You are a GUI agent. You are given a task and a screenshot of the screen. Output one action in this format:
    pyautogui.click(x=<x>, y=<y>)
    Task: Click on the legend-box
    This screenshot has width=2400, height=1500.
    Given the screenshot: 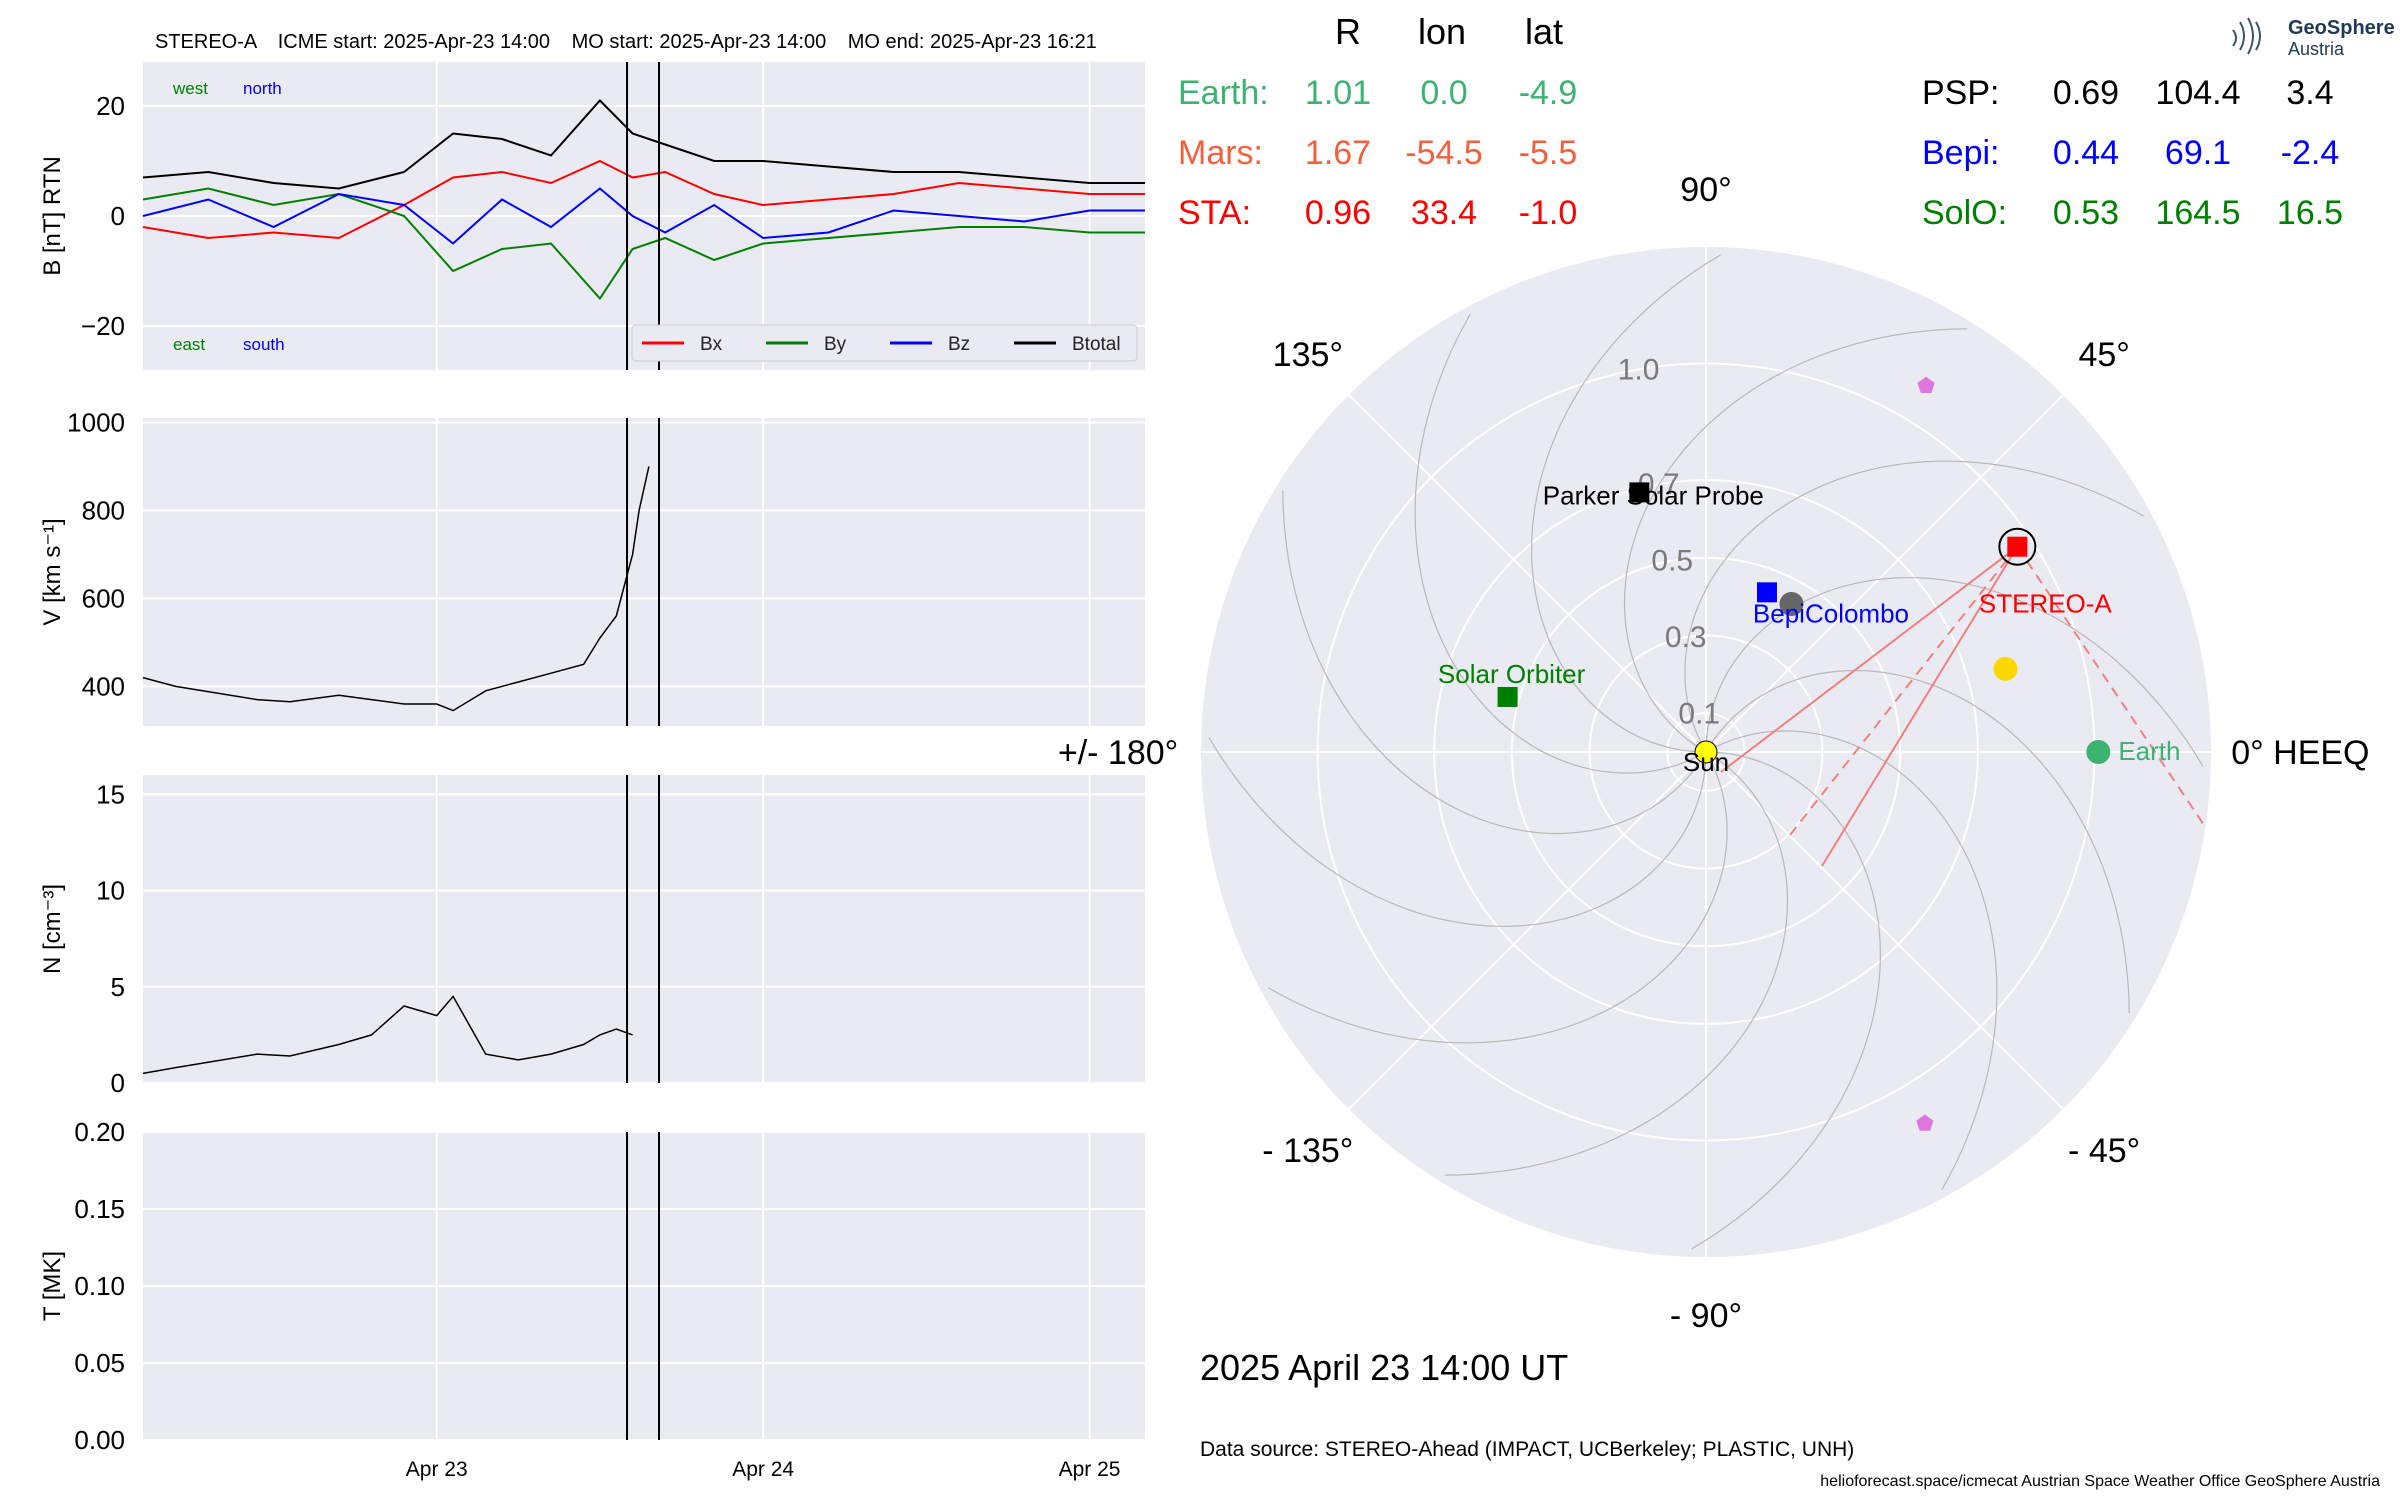 What is the action you would take?
    pyautogui.click(x=884, y=343)
    